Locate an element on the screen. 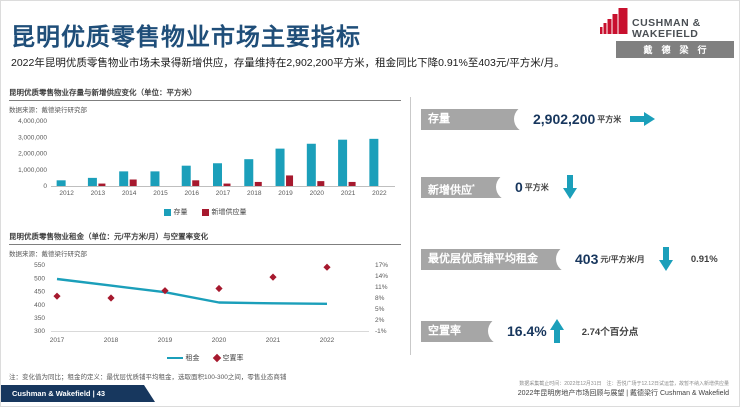 The height and width of the screenshot is (407, 740). indicator-row-stock: 存量 2,902,200 平方米 is located at coordinates (577, 119).